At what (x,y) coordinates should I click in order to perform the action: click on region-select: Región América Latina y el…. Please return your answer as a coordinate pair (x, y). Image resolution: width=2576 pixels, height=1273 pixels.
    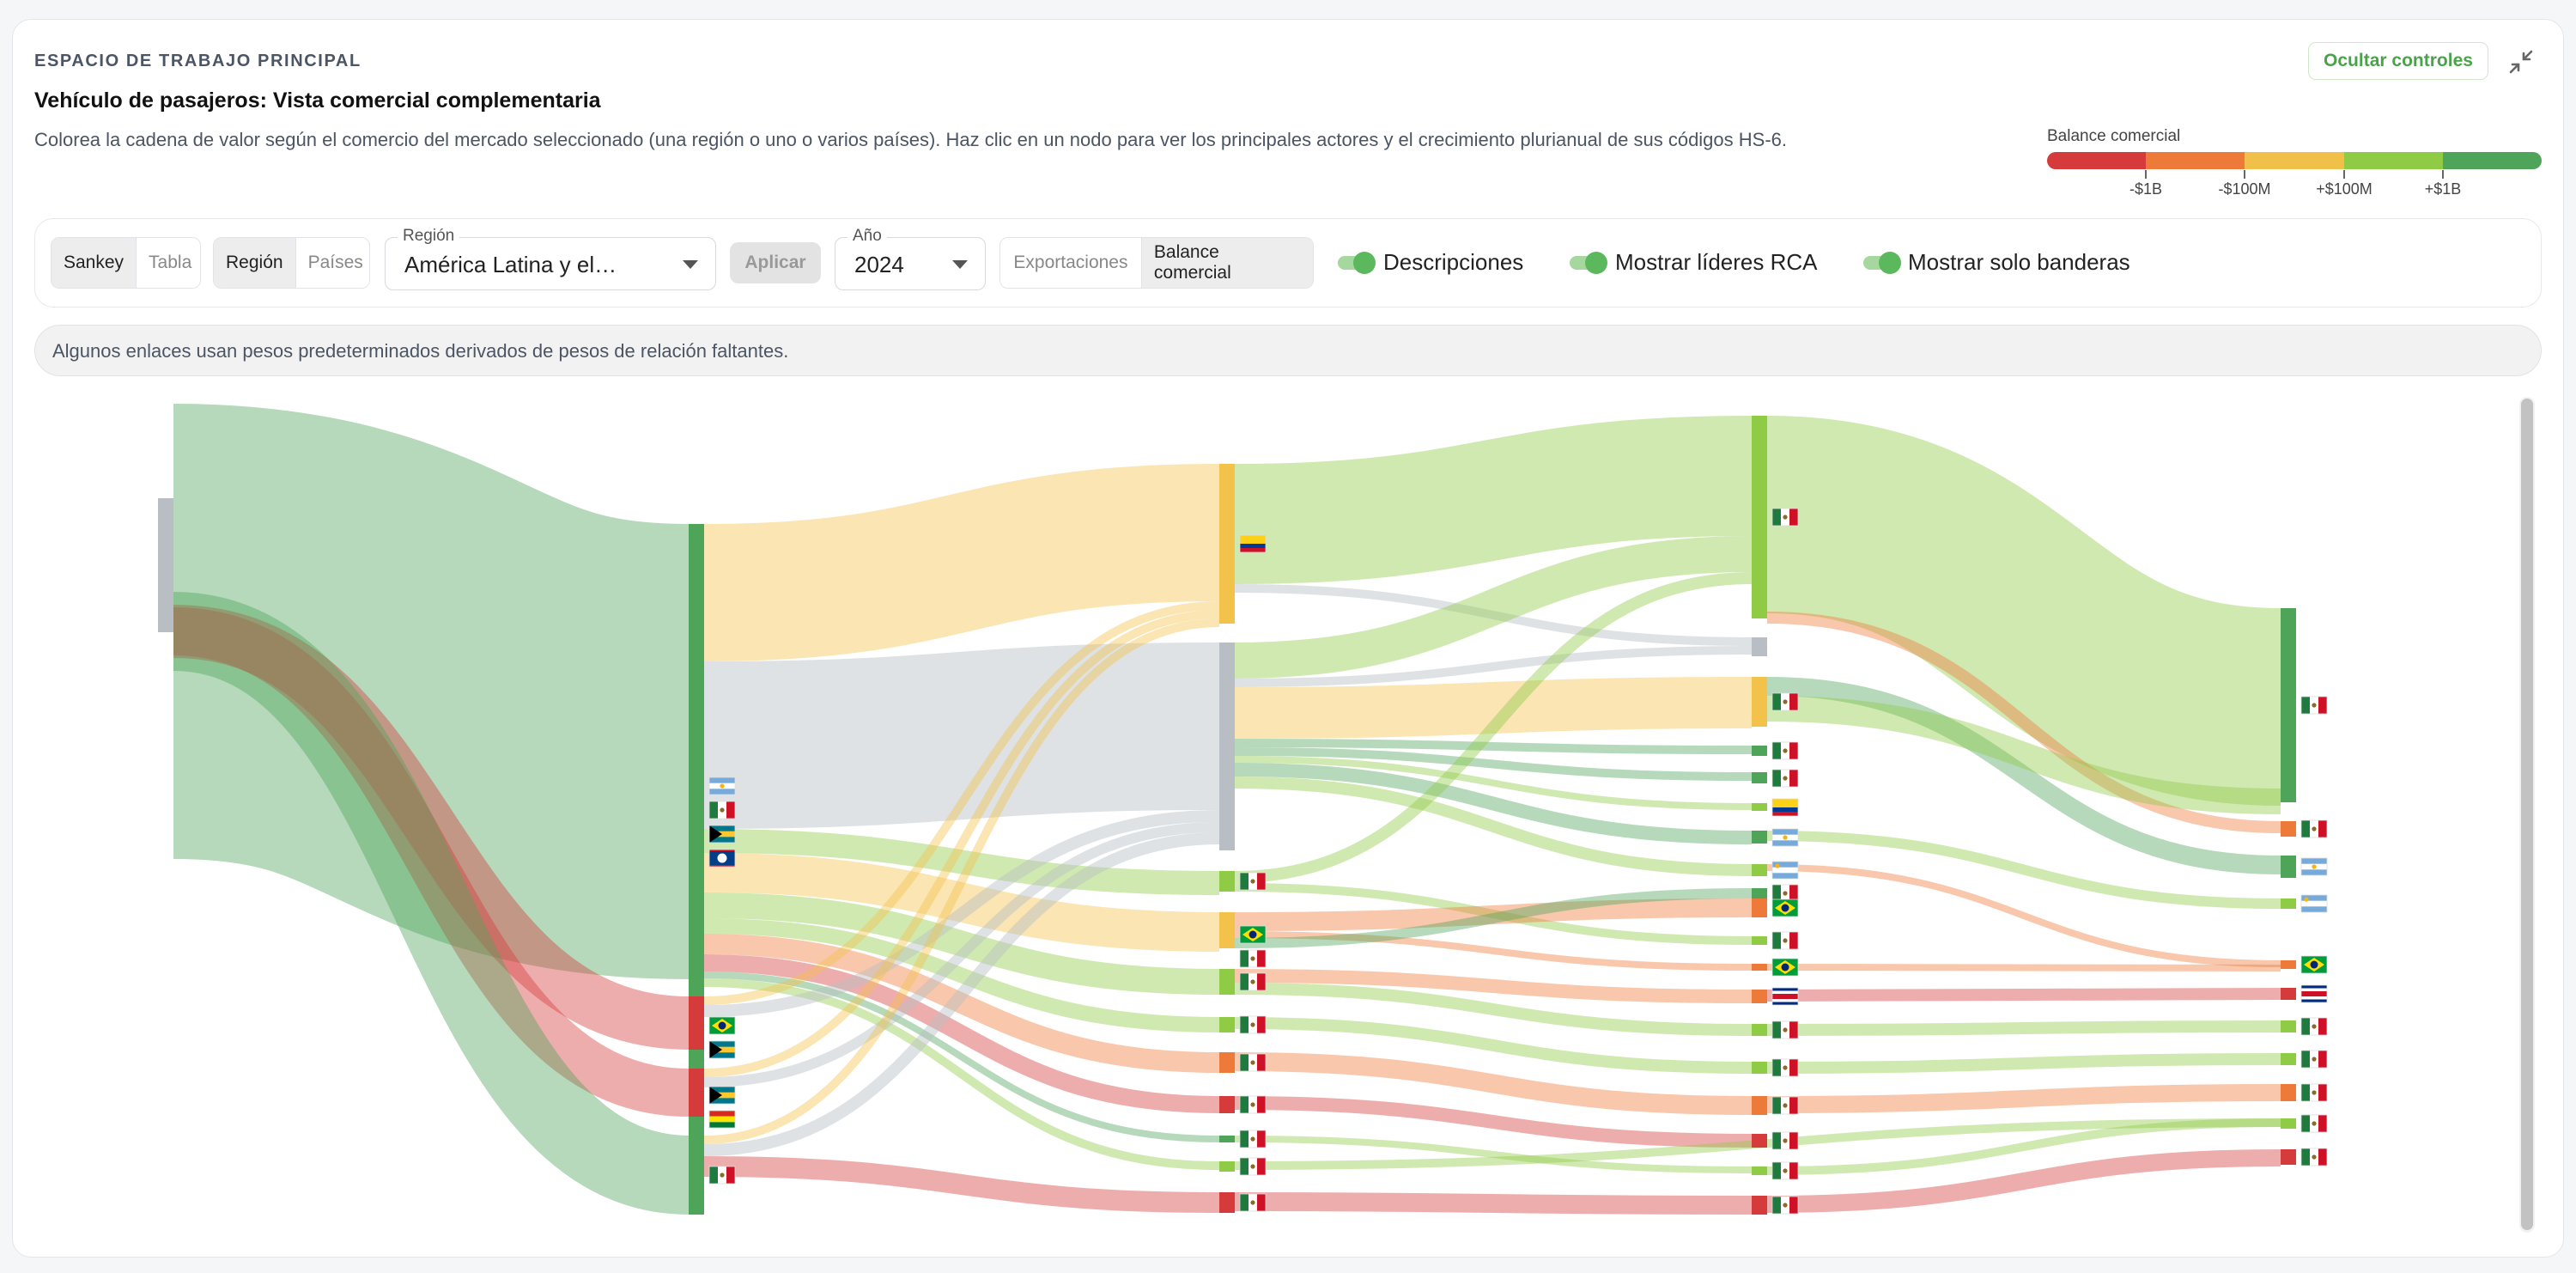
    Looking at the image, I should click on (550, 258).